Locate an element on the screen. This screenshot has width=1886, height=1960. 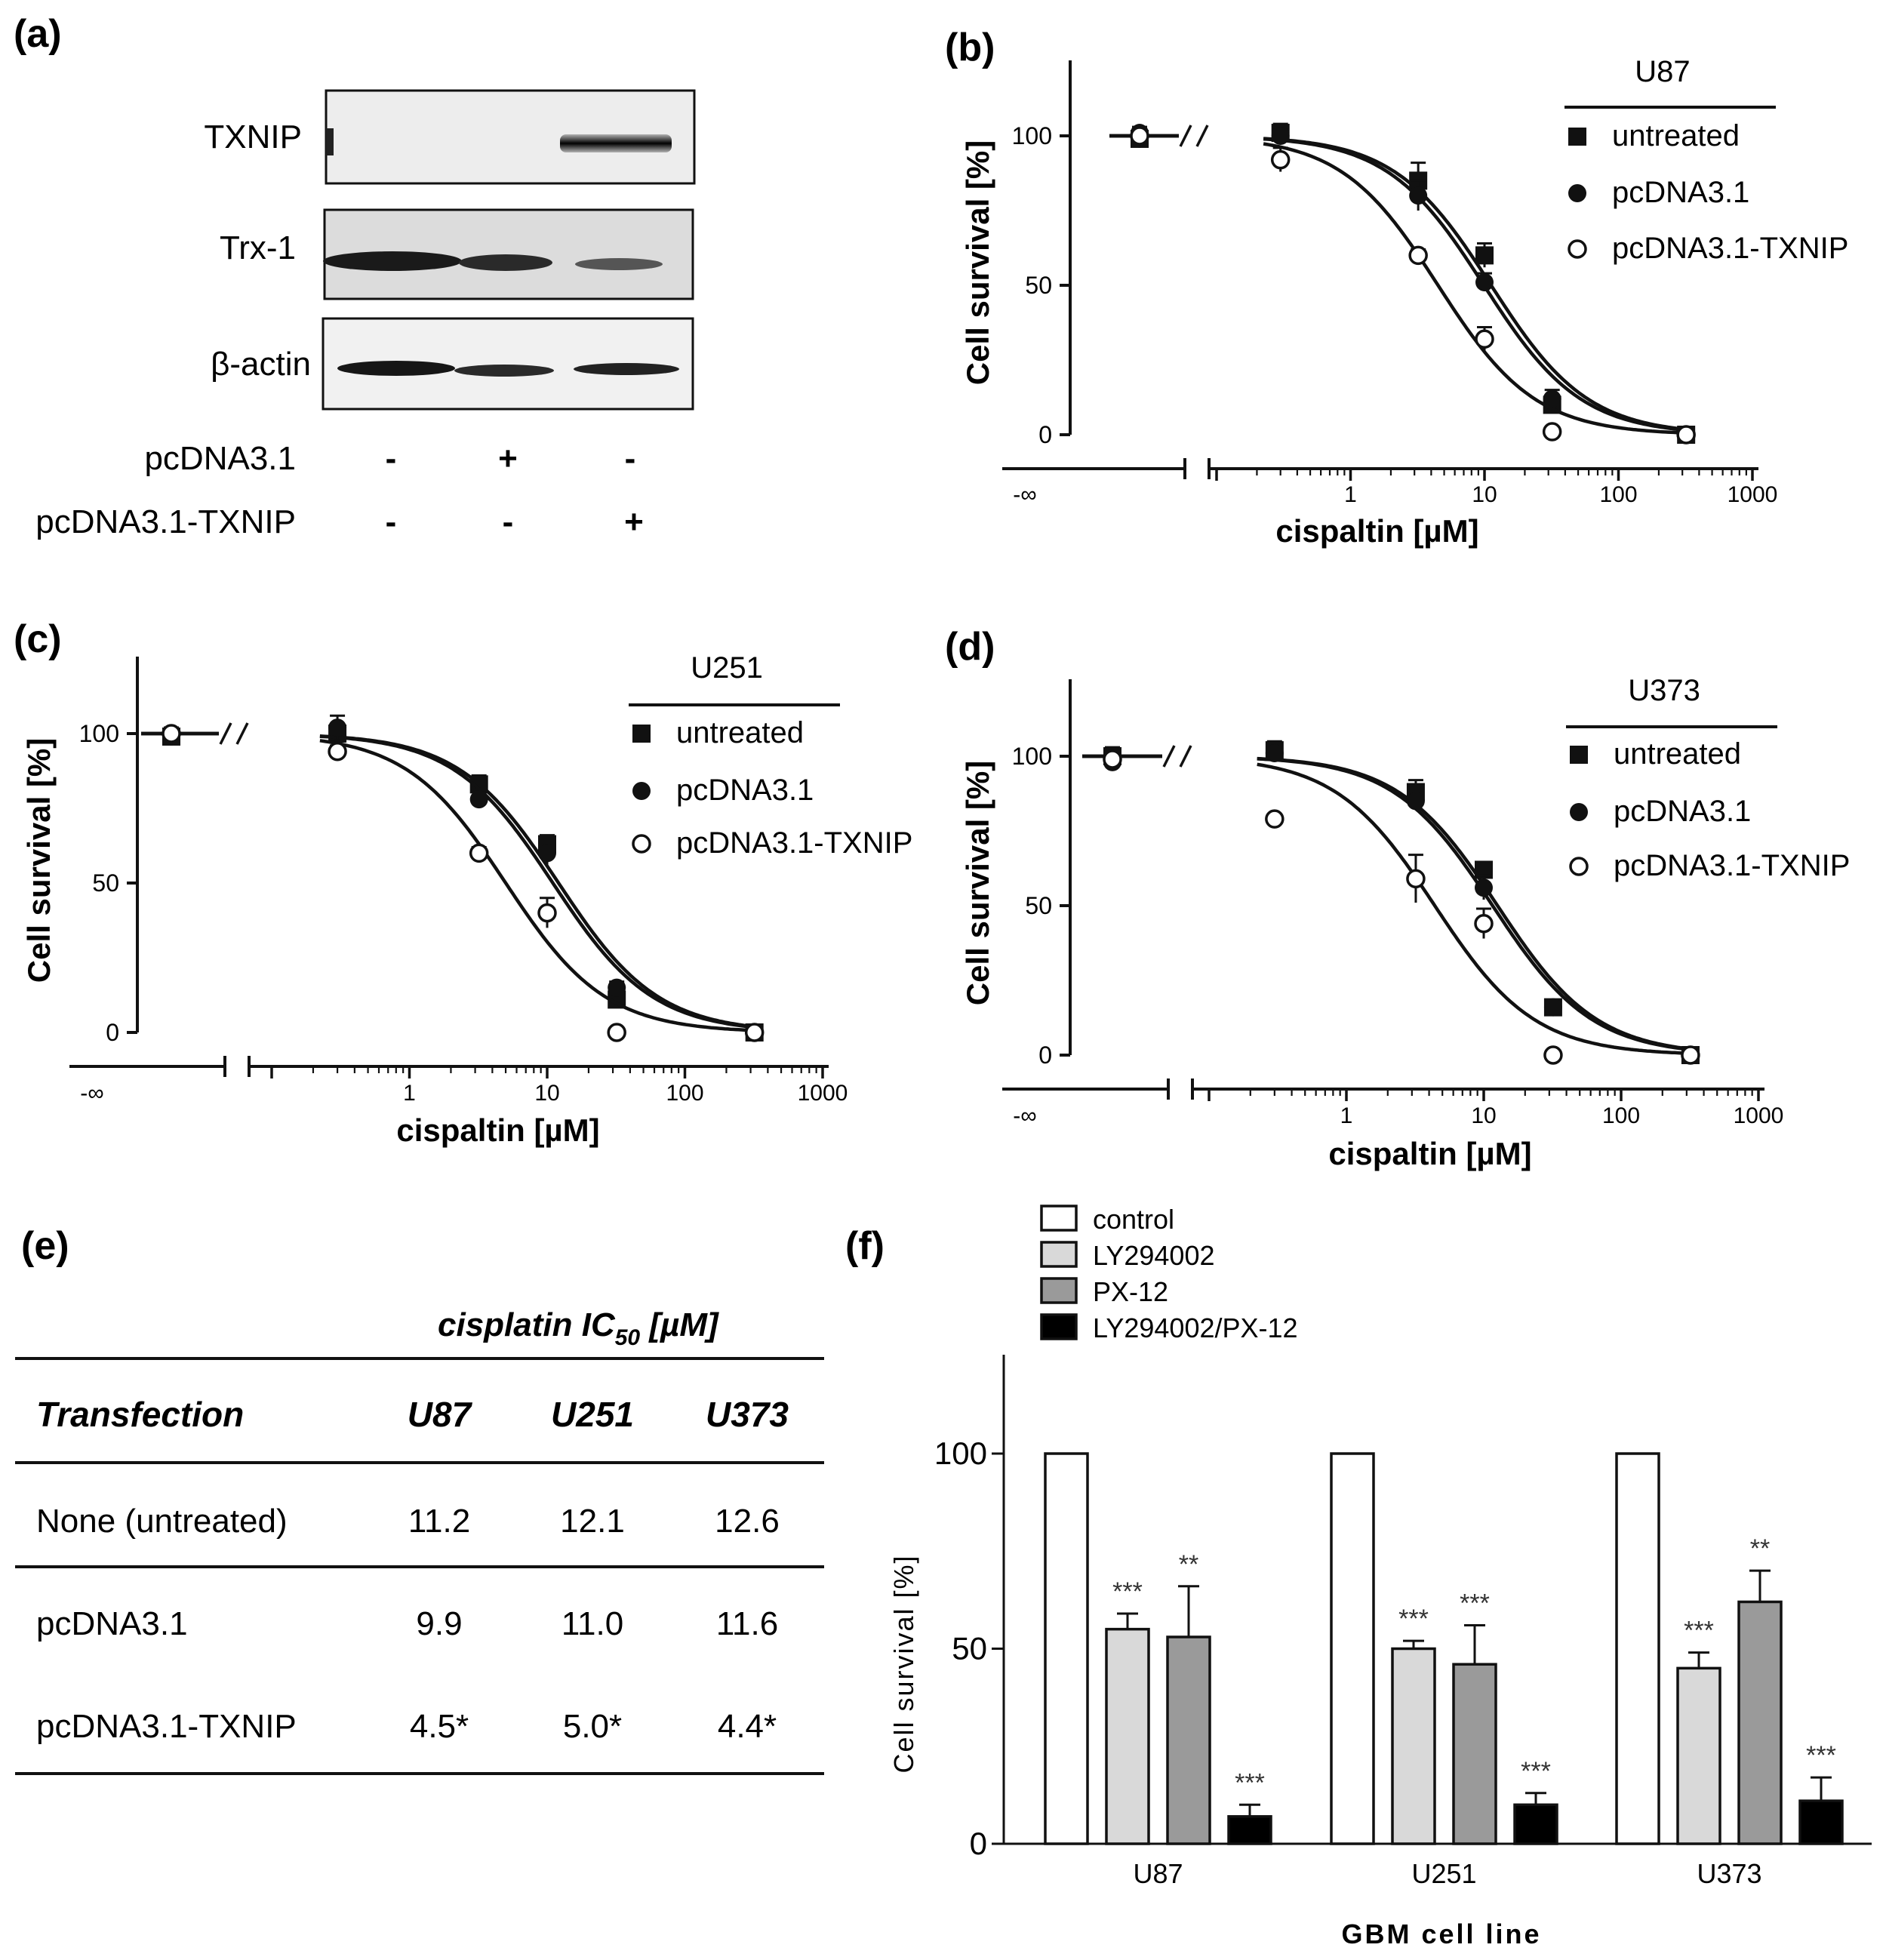
x-axis-title: GBM cell line is located at coordinates (1441, 1933).